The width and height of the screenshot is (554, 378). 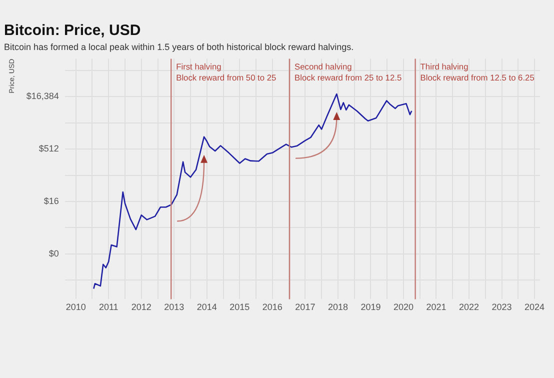 What do you see at coordinates (348, 71) in the screenshot?
I see `ref-line-label: Second halving Block reward from 25 to 12.5` at bounding box center [348, 71].